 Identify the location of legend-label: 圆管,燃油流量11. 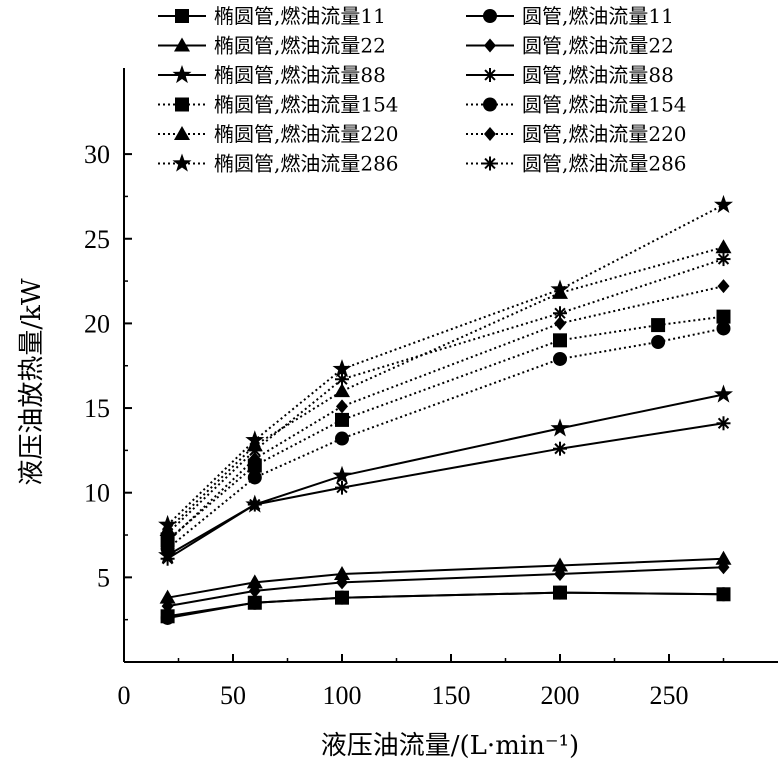
(598, 16).